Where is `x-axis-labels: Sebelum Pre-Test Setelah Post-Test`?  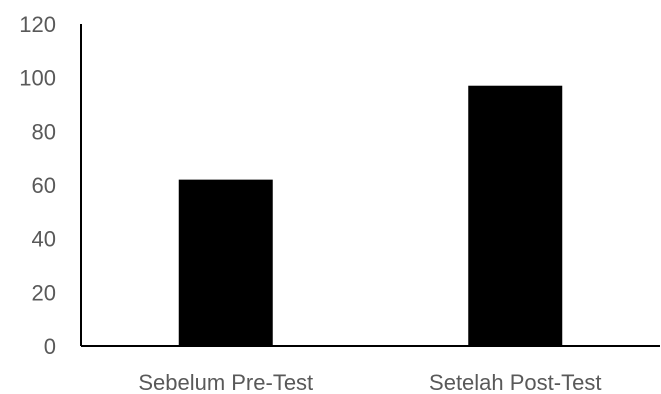
x-axis-labels: Sebelum Pre-Test Setelah Post-Test is located at coordinates (369, 382).